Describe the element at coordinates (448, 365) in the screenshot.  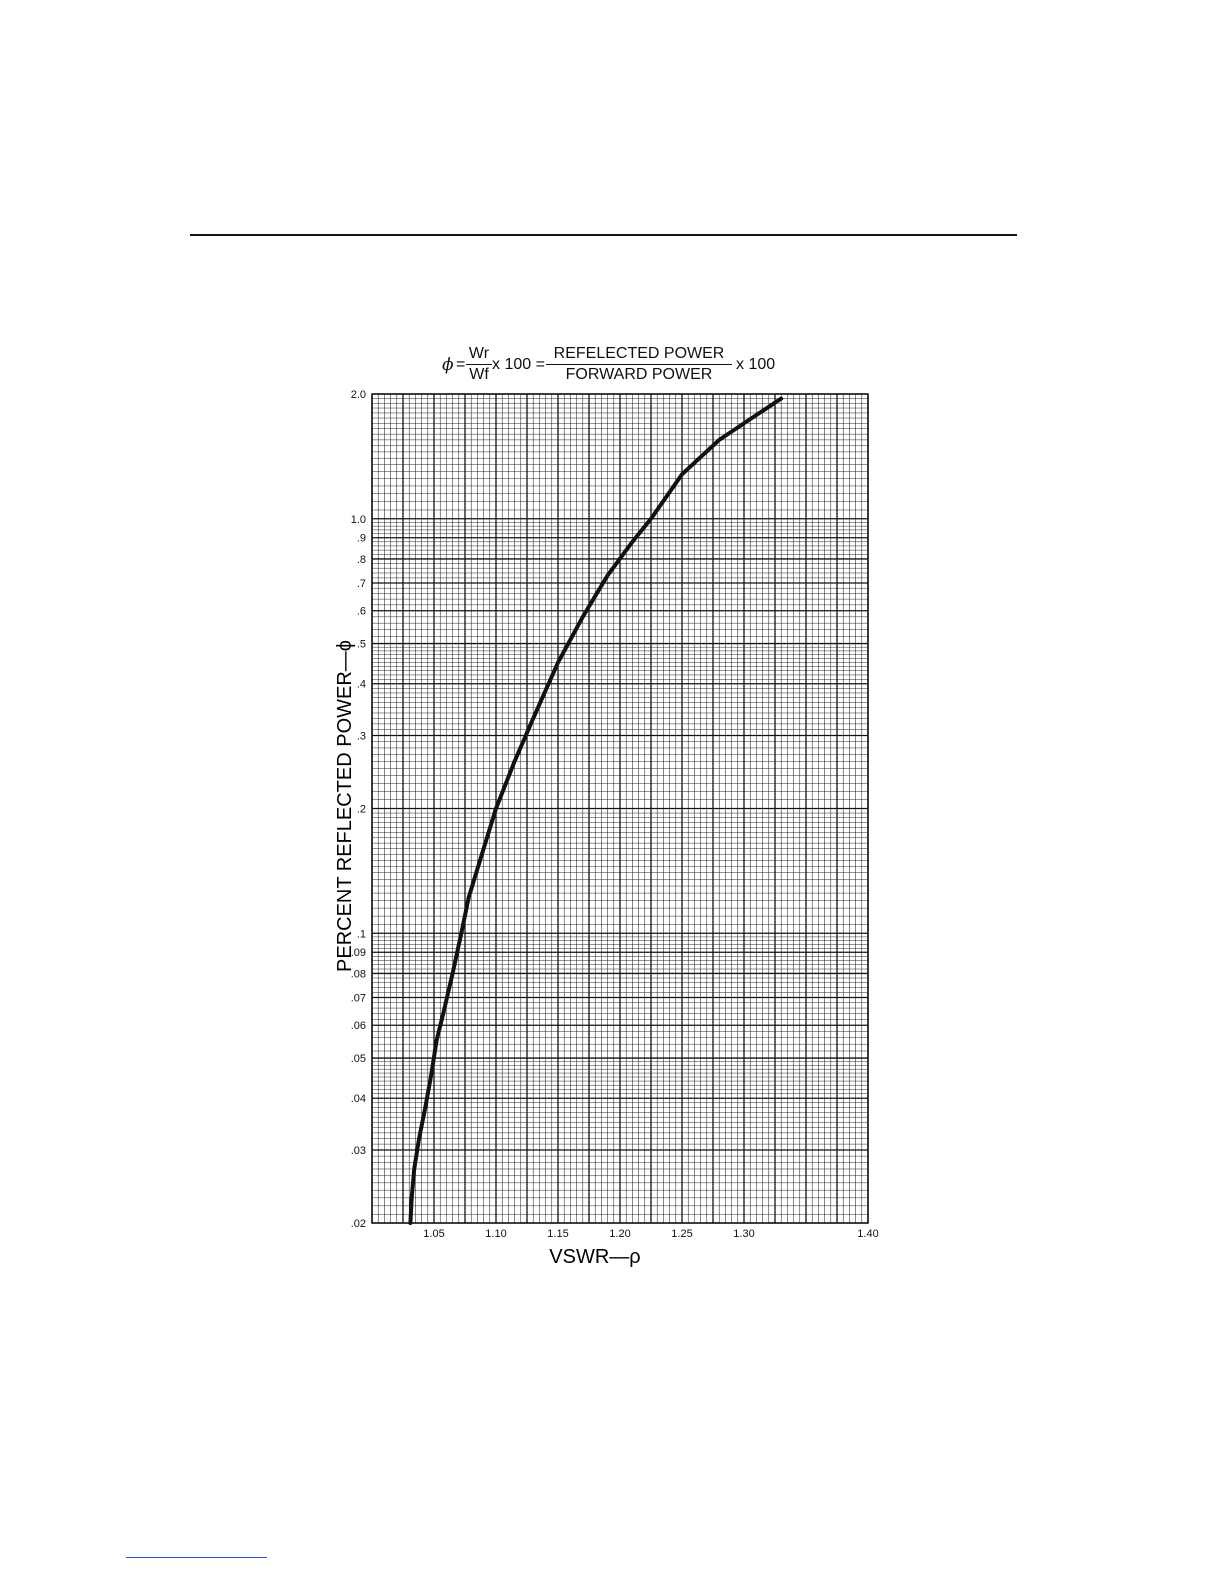
I see `formula-phi: ϕ` at that location.